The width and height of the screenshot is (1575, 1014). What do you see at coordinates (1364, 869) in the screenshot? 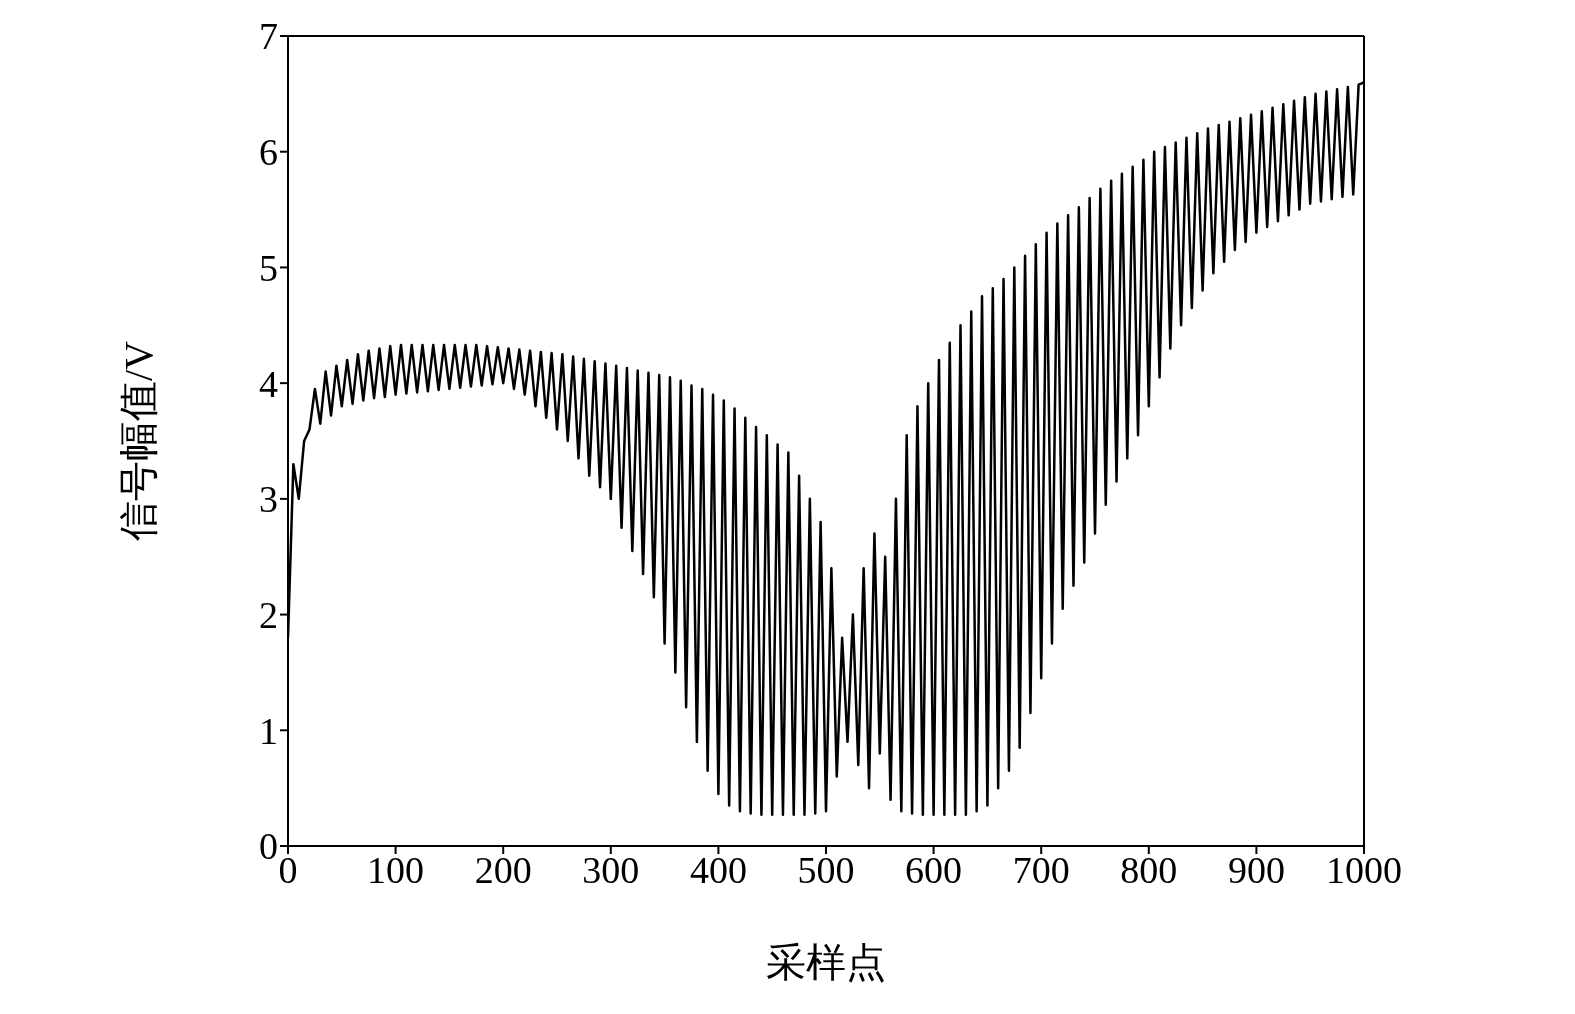
I see `x-tick-label: 1000` at bounding box center [1364, 869].